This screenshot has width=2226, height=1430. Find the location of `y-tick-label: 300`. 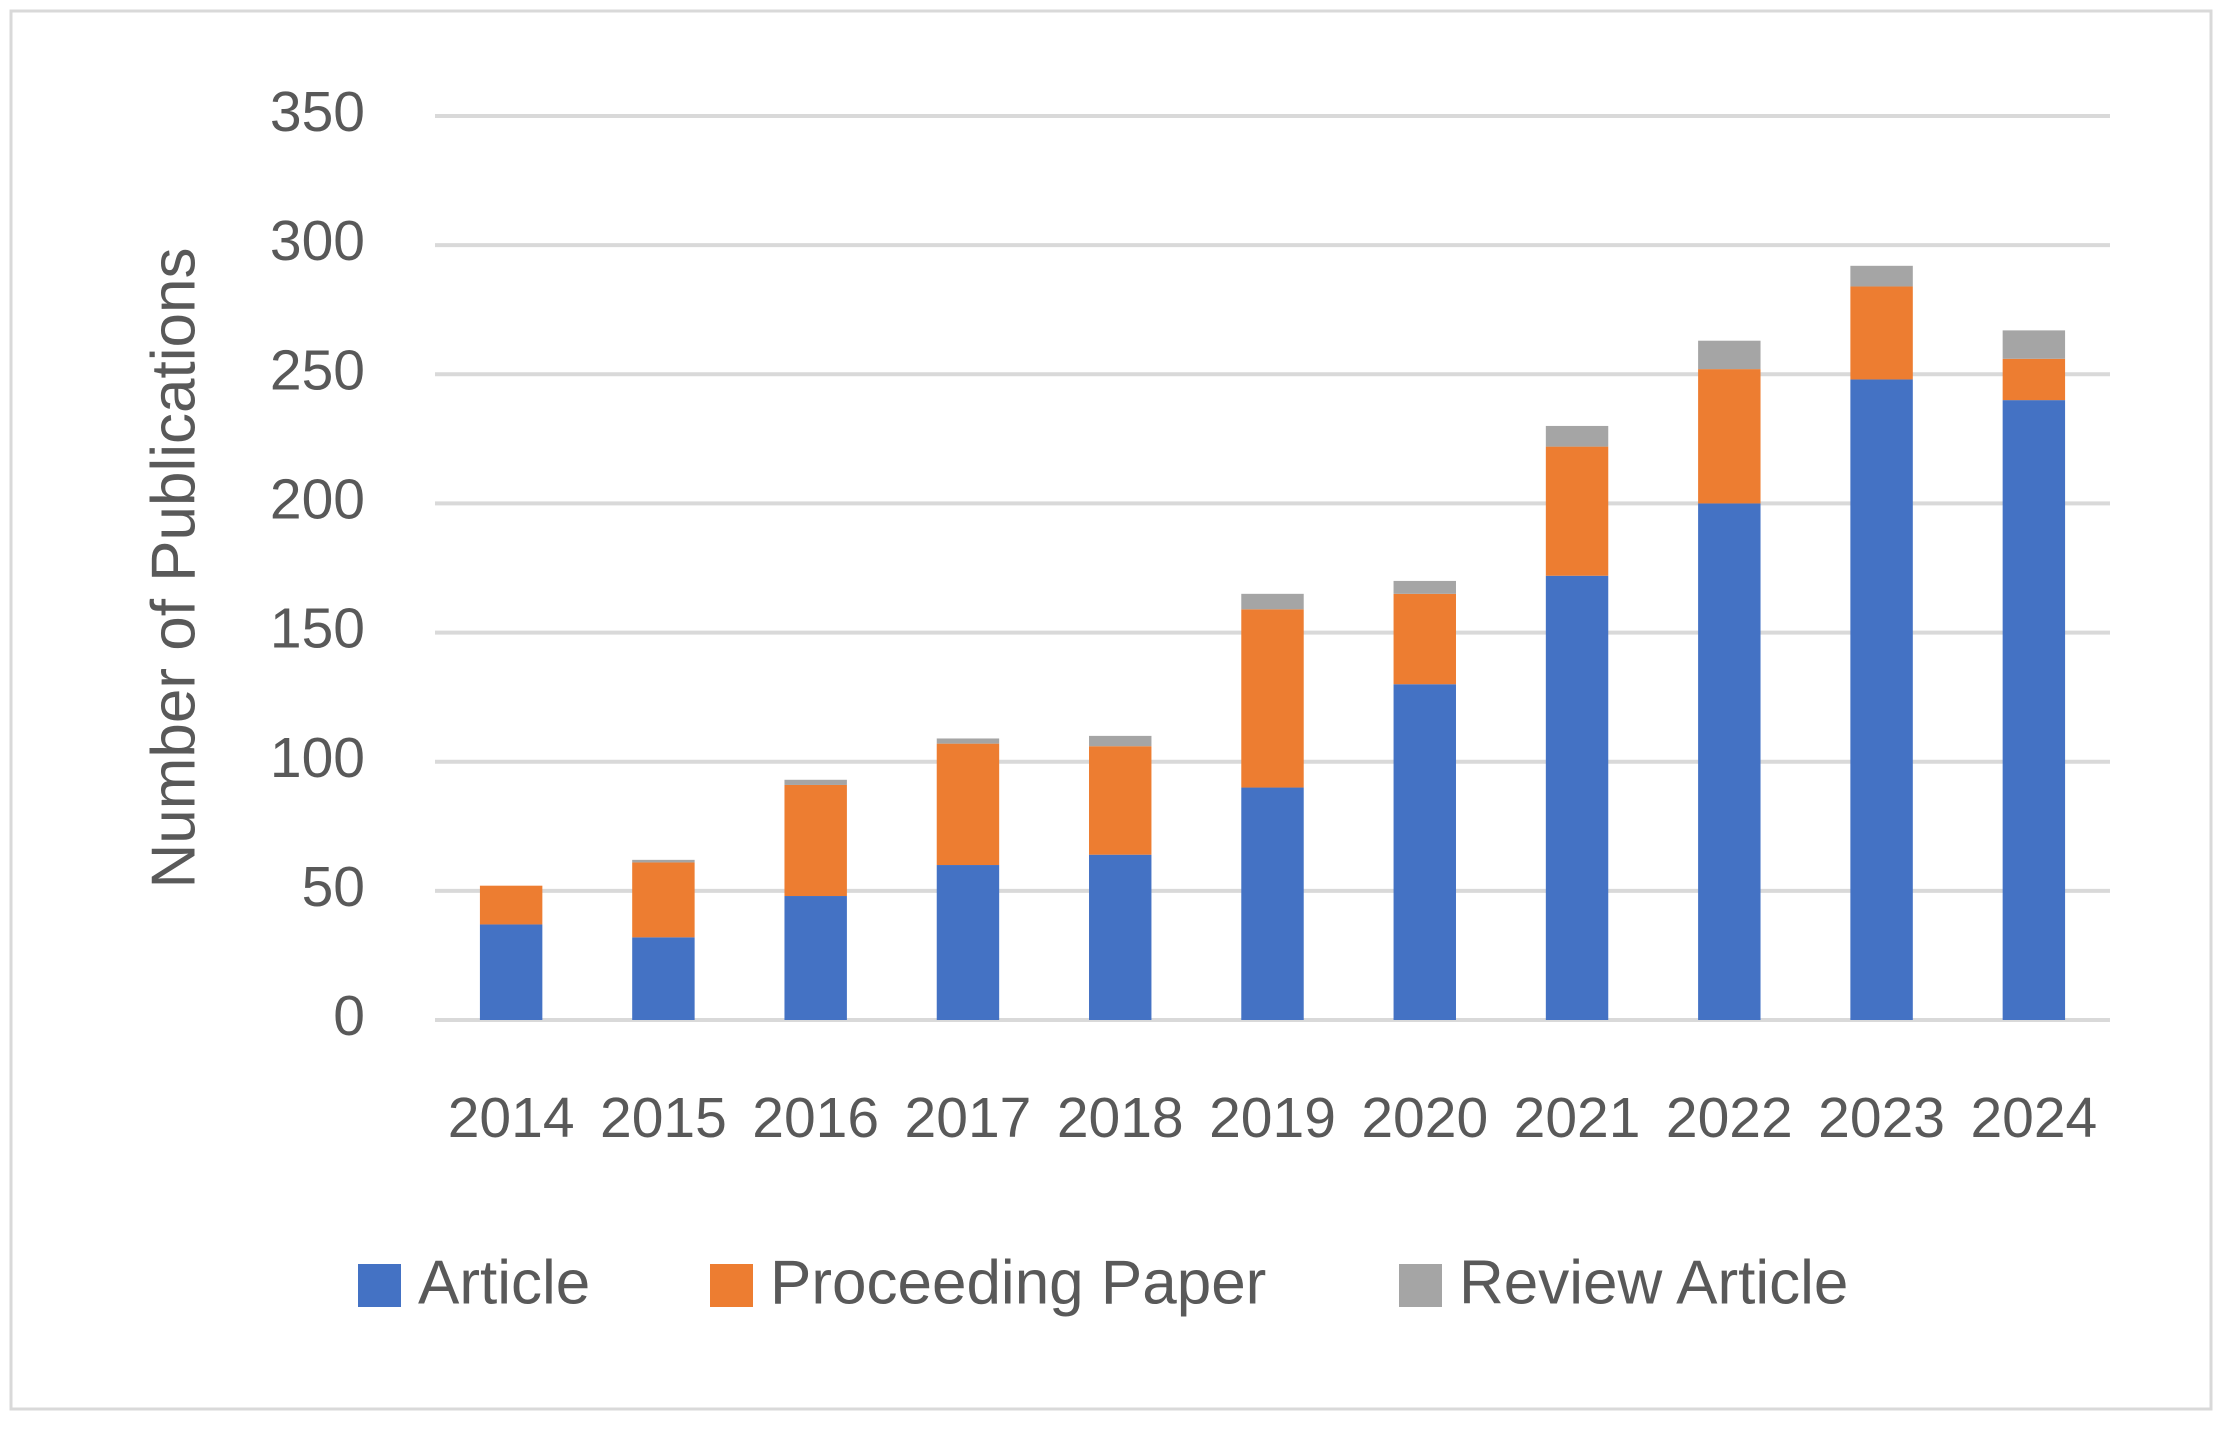

y-tick-label: 300 is located at coordinates (317, 241).